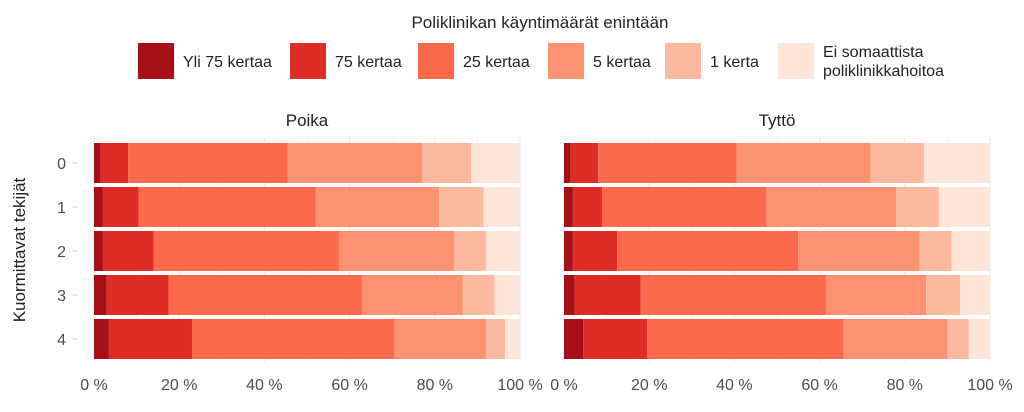 This screenshot has width=1024, height=412. I want to click on y-tick-label: 1, so click(61, 208).